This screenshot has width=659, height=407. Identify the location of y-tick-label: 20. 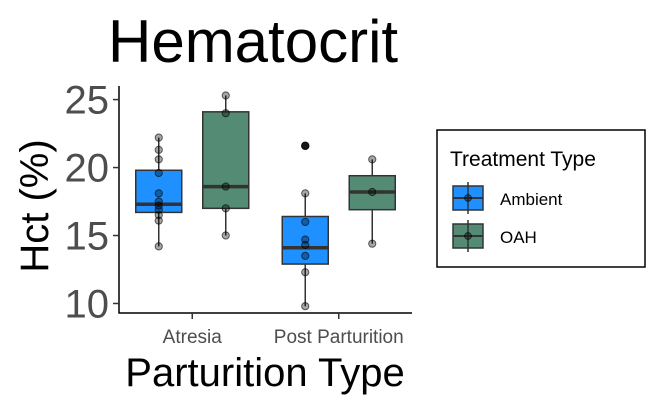
(87, 169).